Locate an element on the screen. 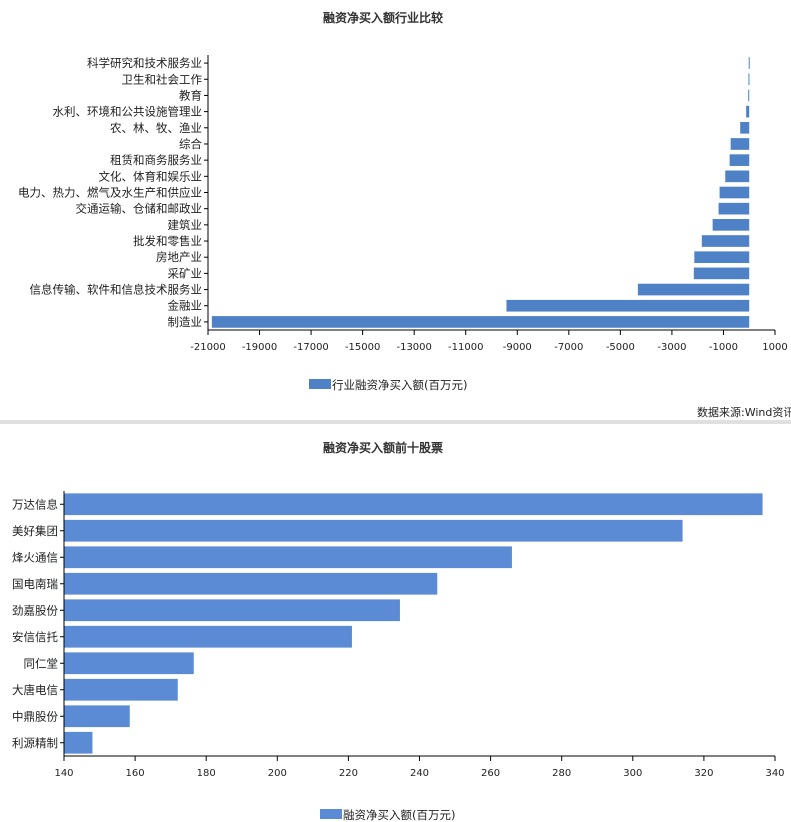 This screenshot has width=791, height=822. stocks-category-label: 大唐电信 is located at coordinates (35, 690).